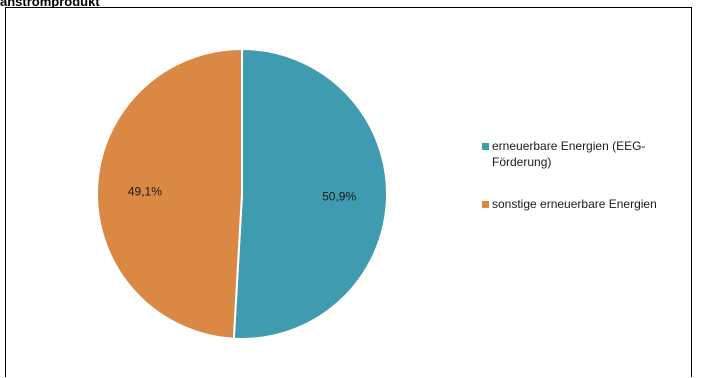  I want to click on legend-swatch-eeg, so click(485, 146).